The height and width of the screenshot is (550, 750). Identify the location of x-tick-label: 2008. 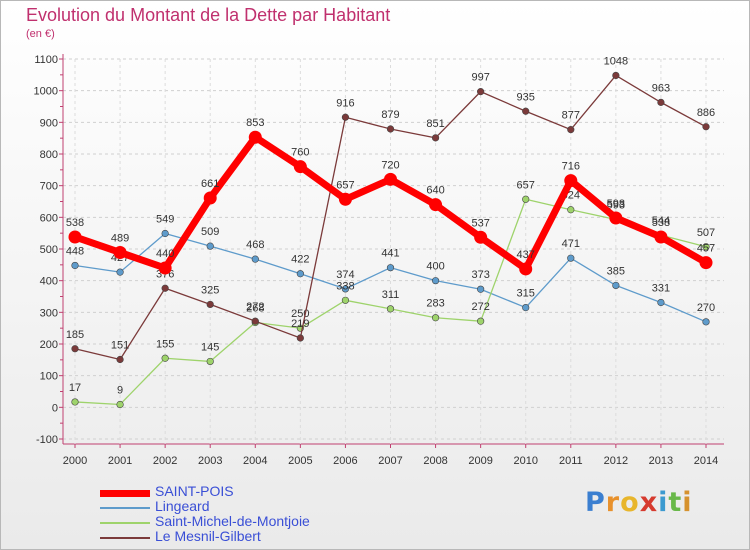
(435, 461).